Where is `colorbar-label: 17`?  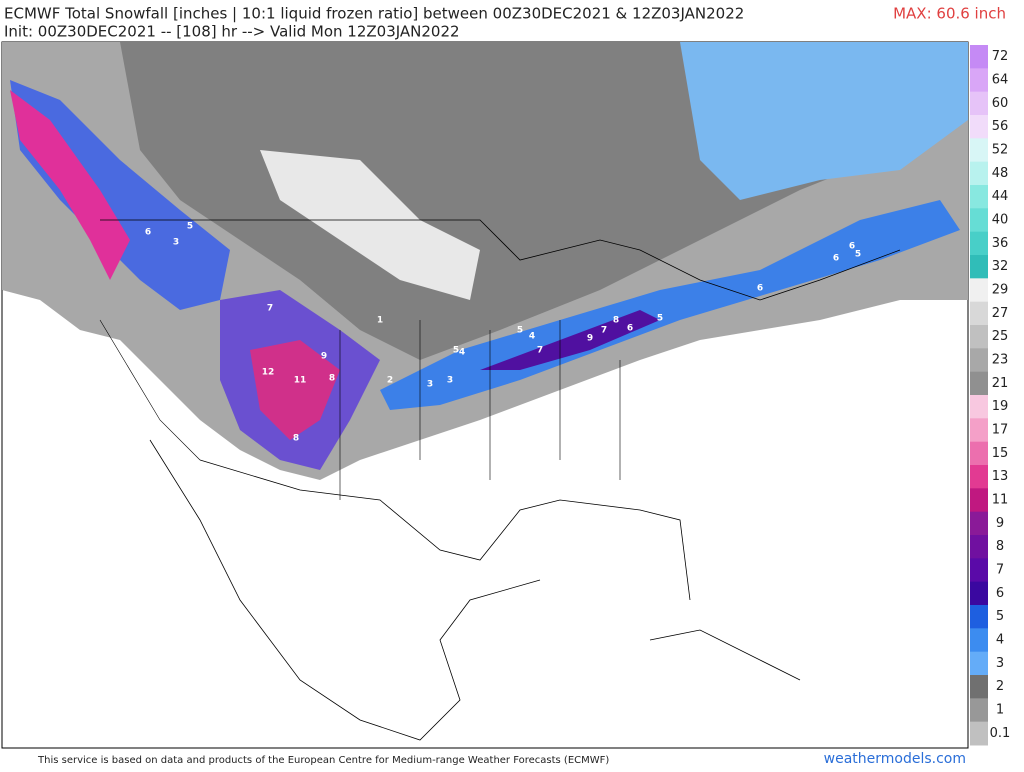 colorbar-label: 17 is located at coordinates (1000, 430).